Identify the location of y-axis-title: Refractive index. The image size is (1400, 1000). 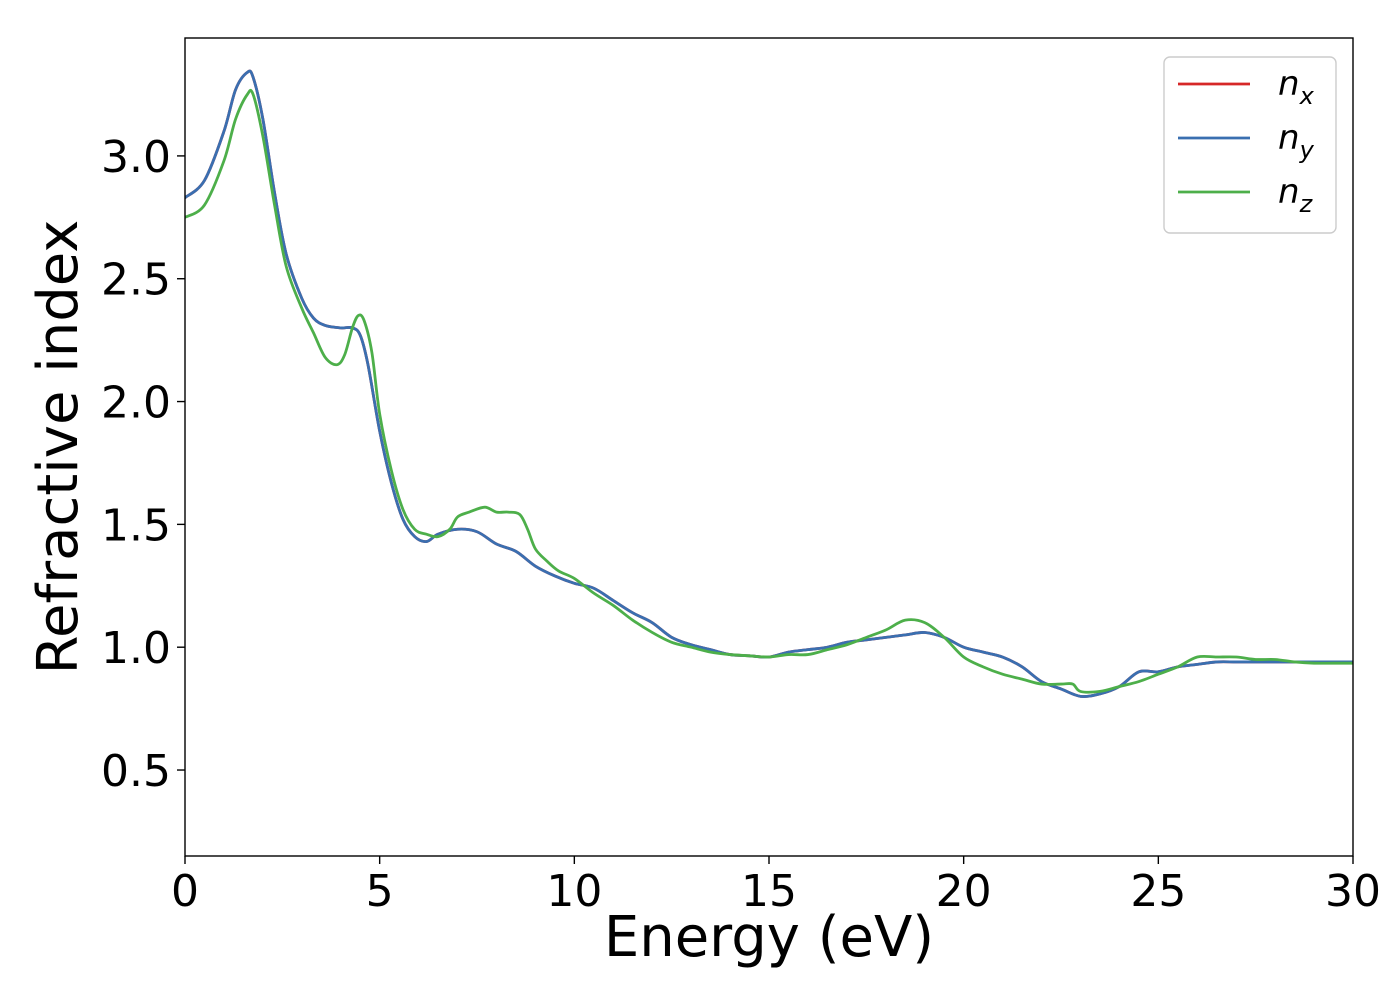
(58, 447).